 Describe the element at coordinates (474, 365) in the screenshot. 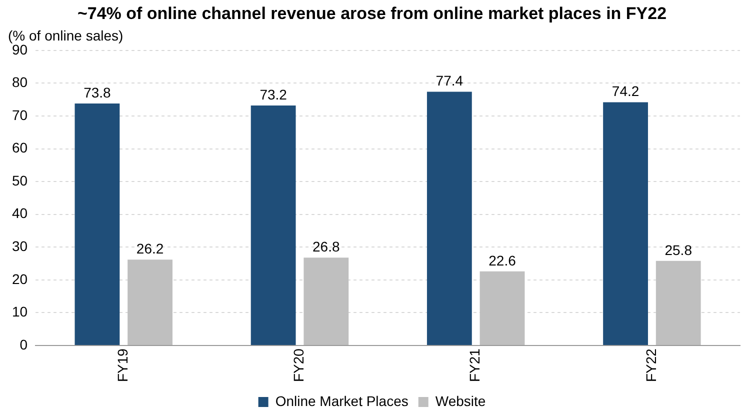

I see `x-tick-label: FY21` at that location.